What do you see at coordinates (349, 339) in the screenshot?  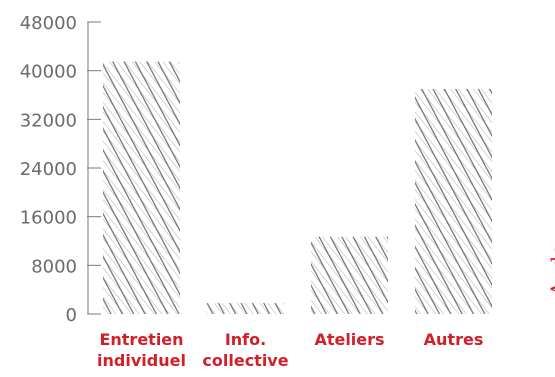 I see `category-label: Ateliers` at bounding box center [349, 339].